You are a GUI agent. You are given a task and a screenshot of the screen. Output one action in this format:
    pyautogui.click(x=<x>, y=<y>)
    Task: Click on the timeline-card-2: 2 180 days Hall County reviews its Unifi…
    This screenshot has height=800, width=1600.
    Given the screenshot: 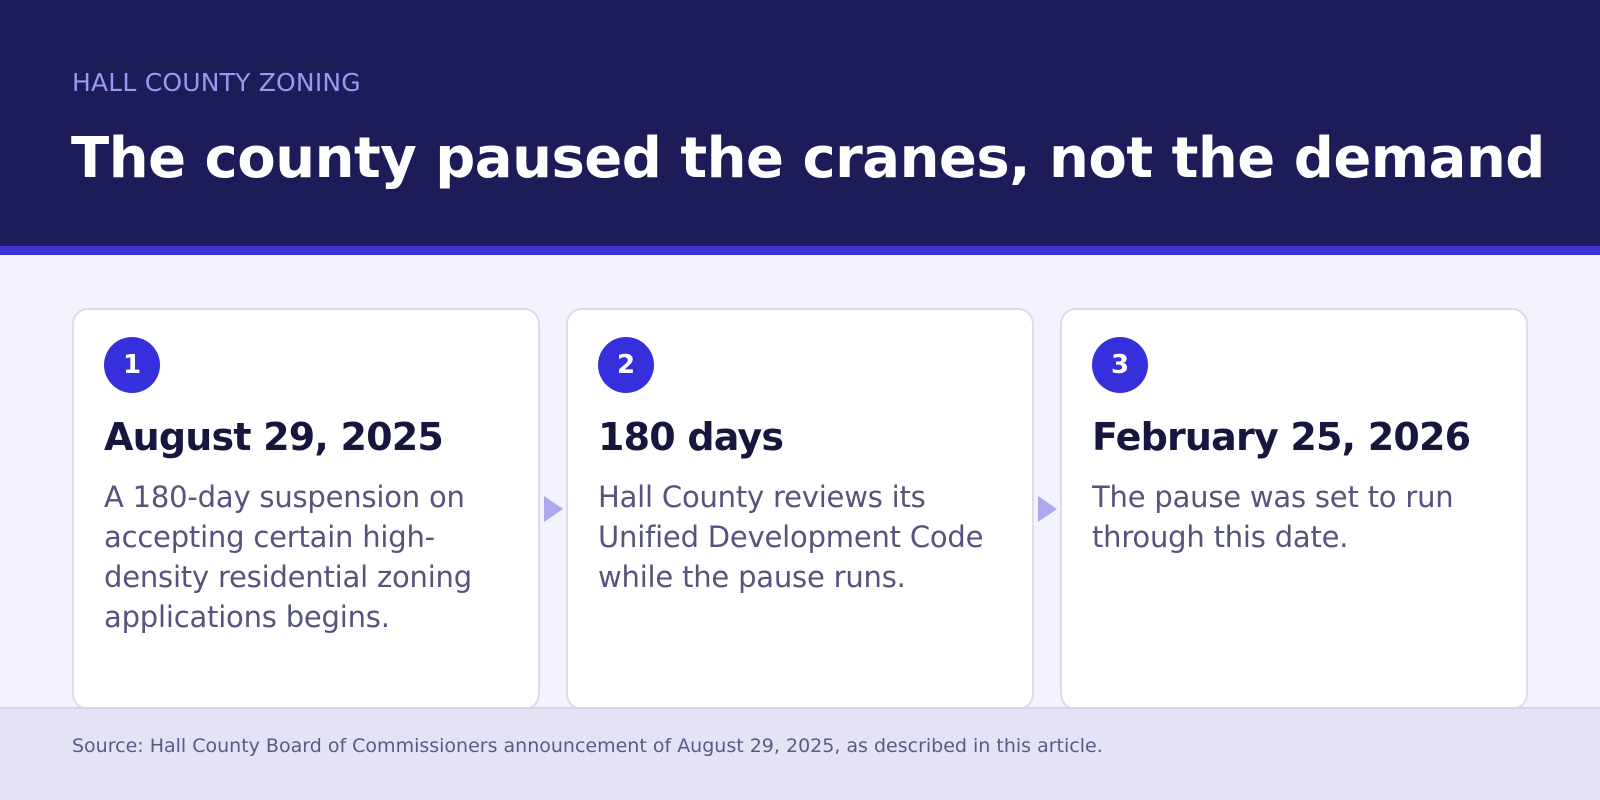 What is the action you would take?
    pyautogui.click(x=800, y=509)
    